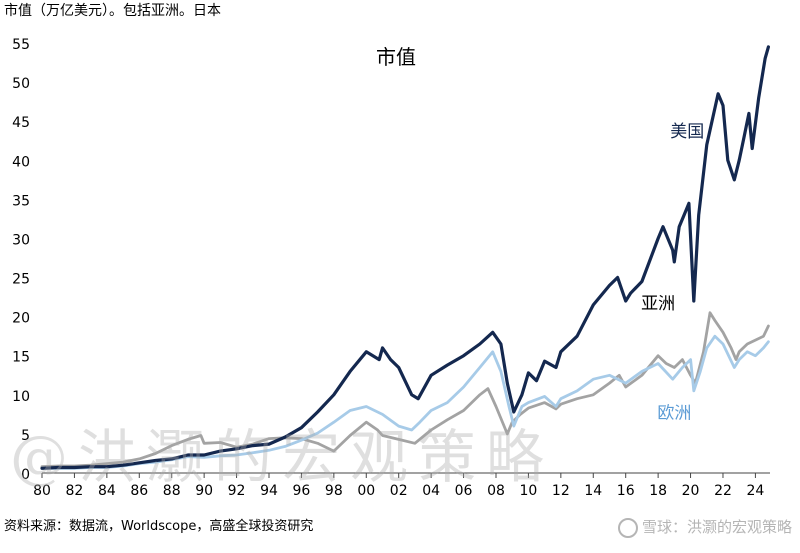 The height and width of the screenshot is (553, 800). I want to click on x-tick-label: 88, so click(172, 491).